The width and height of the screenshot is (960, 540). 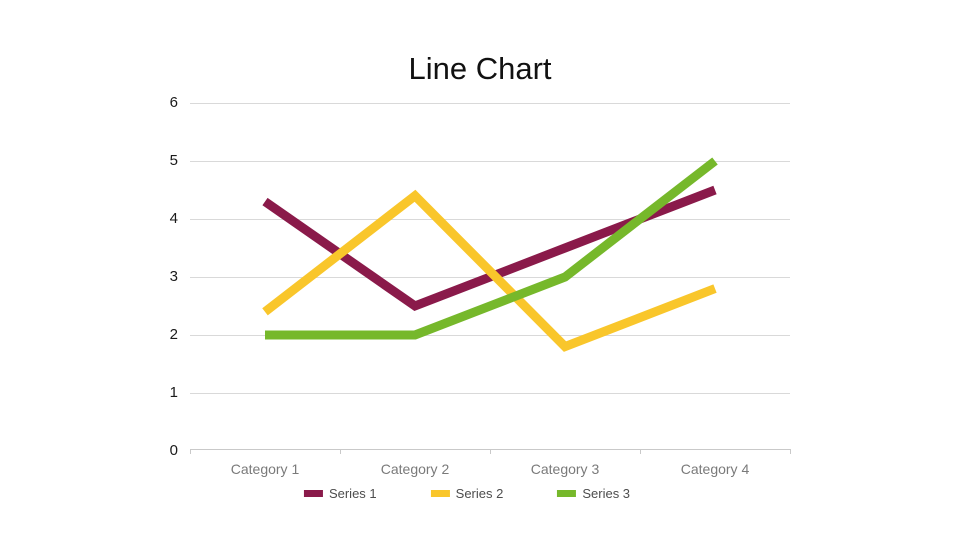 What do you see at coordinates (173, 450) in the screenshot?
I see `y-axis-label-0: 0` at bounding box center [173, 450].